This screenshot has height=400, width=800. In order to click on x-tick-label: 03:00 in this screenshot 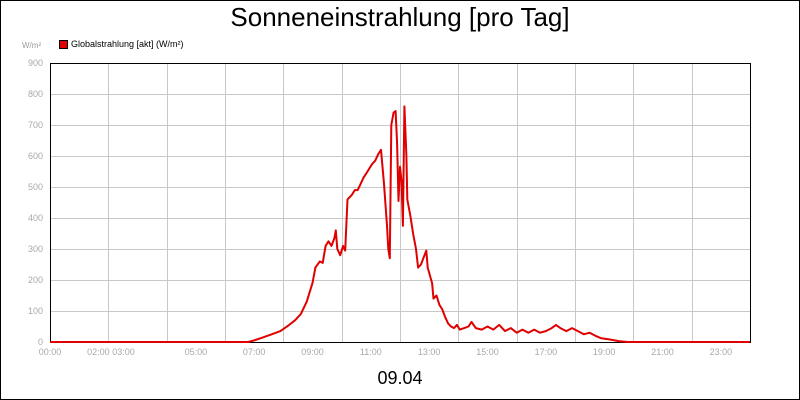, I will do `click(123, 352)`.